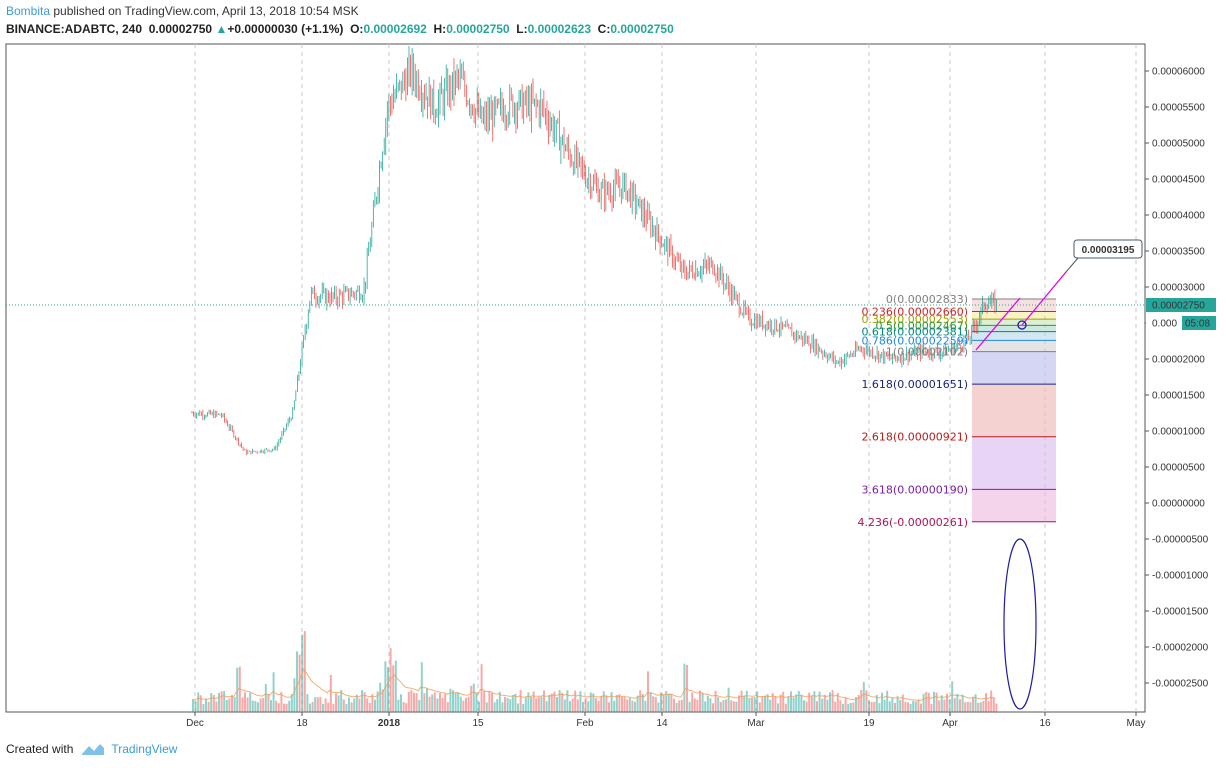 The height and width of the screenshot is (768, 1226). Describe the element at coordinates (1059, 474) in the screenshot. I see `drawings: 0.00003195` at that location.